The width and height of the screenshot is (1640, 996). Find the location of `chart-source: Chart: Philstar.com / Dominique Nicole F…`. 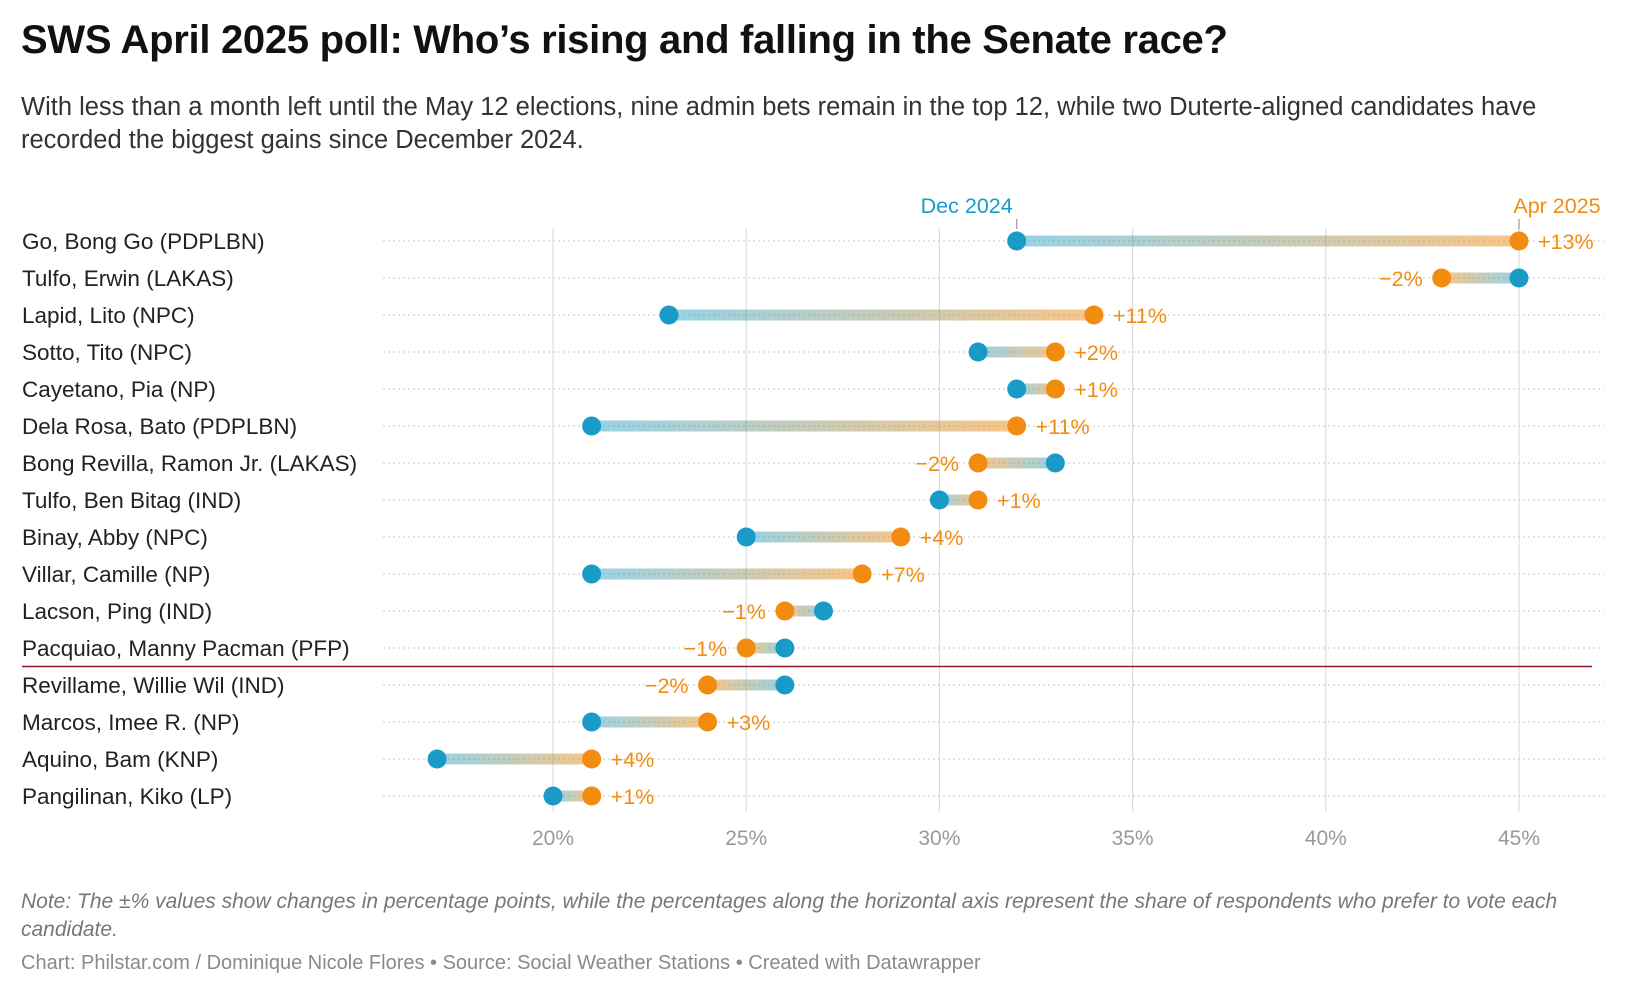

chart-source: Chart: Philstar.com / Dominique Nicole F… is located at coordinates (501, 963).